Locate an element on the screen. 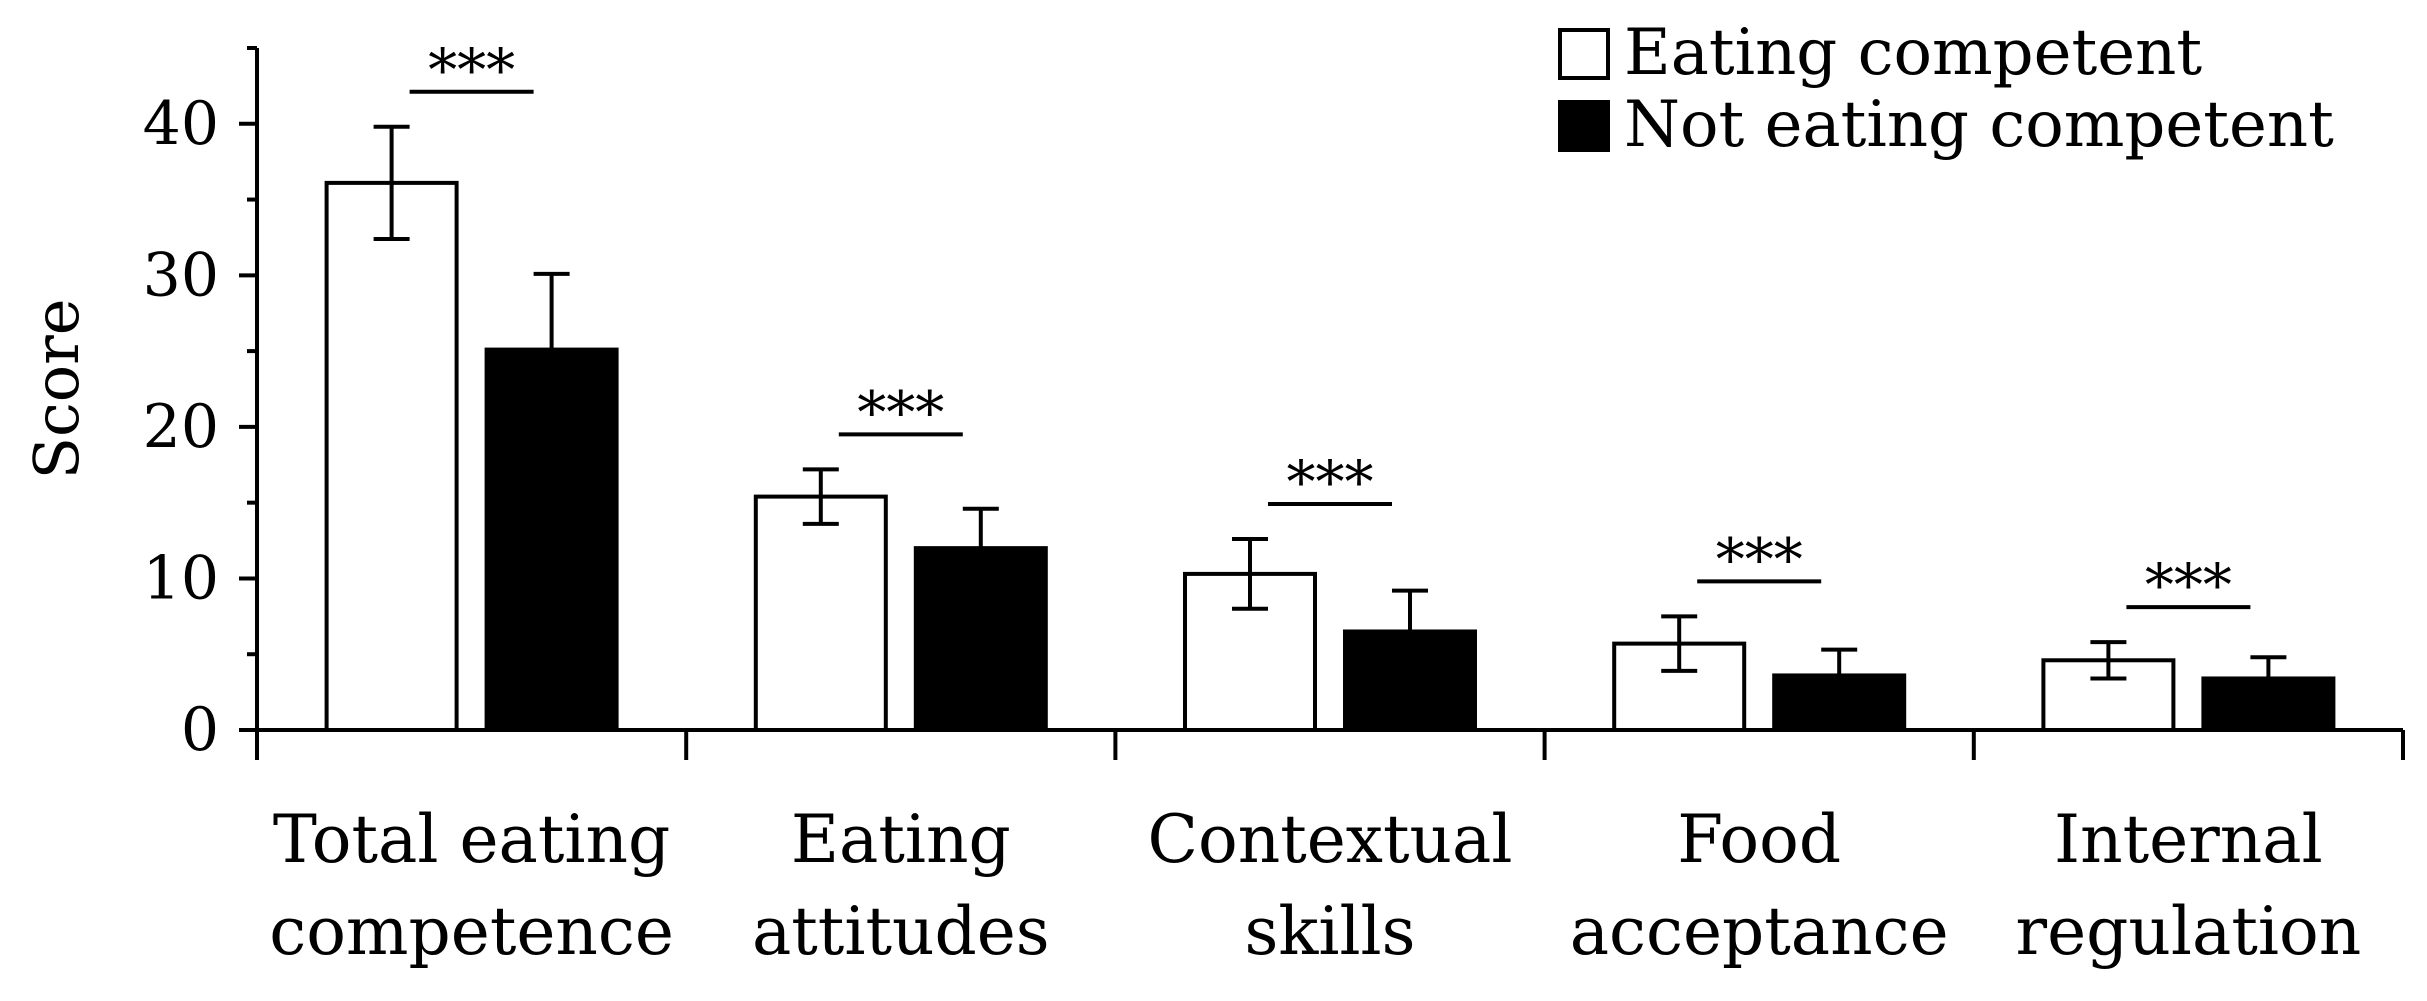 Image resolution: width=2427 pixels, height=1001 pixels. x-category-label: Eating is located at coordinates (901, 839).